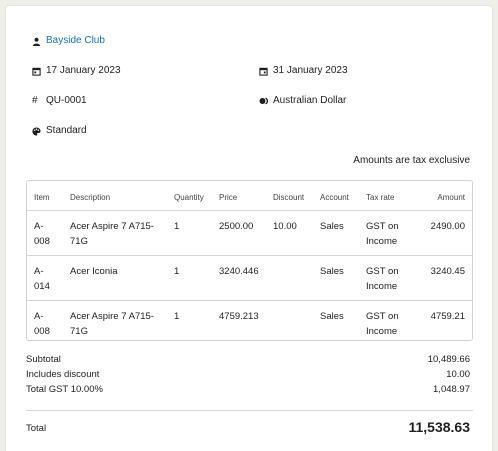  What do you see at coordinates (43, 359) in the screenshot?
I see `subtotal-label: Subtotal` at bounding box center [43, 359].